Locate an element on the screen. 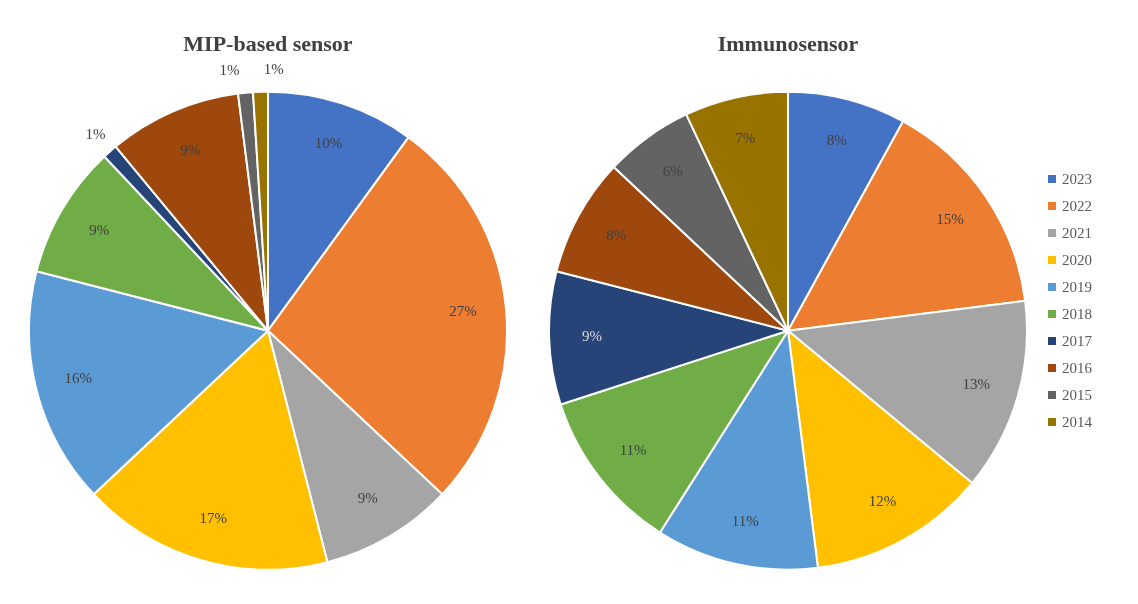 The width and height of the screenshot is (1138, 604). data-label: 10% is located at coordinates (328, 143).